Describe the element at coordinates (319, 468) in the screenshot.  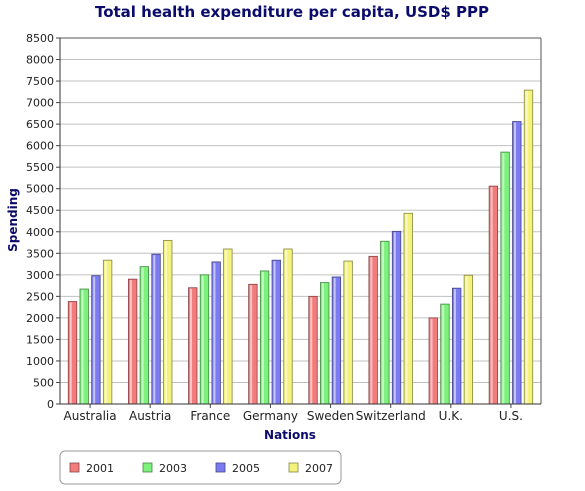
I see `legend-label-2007: 2007` at that location.